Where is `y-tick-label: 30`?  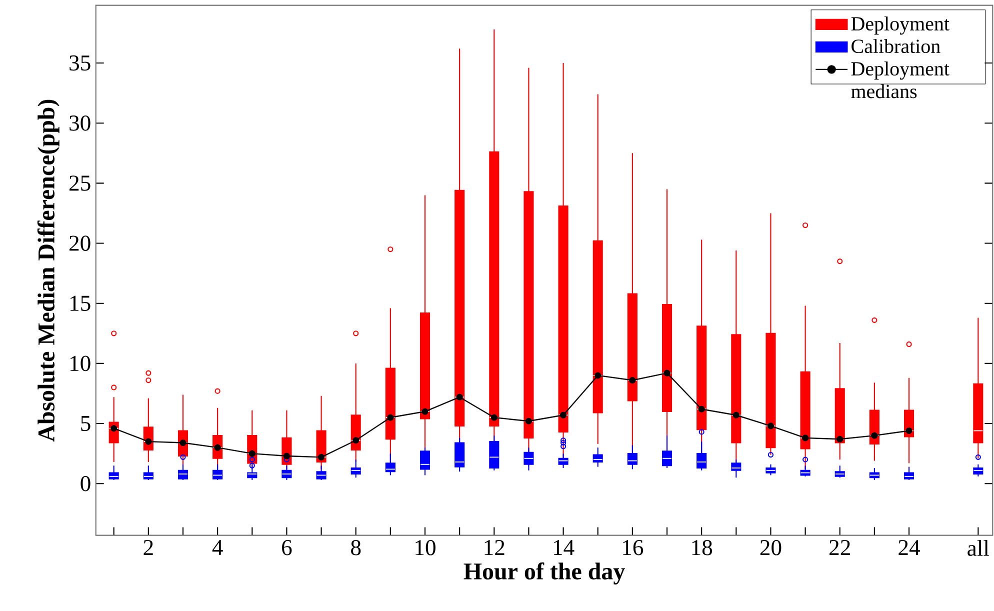
y-tick-label: 30 is located at coordinates (80, 123).